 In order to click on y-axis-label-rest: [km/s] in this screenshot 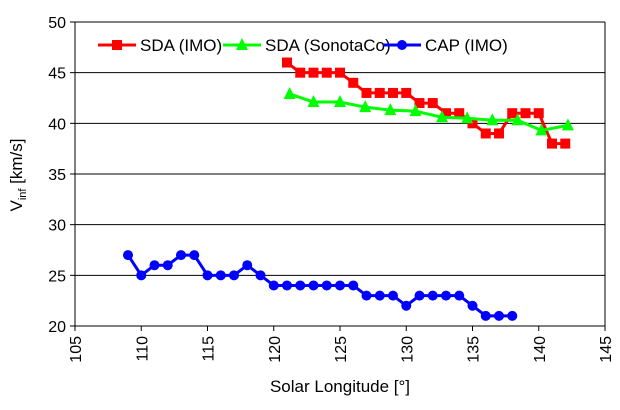, I will do `click(16, 163)`.